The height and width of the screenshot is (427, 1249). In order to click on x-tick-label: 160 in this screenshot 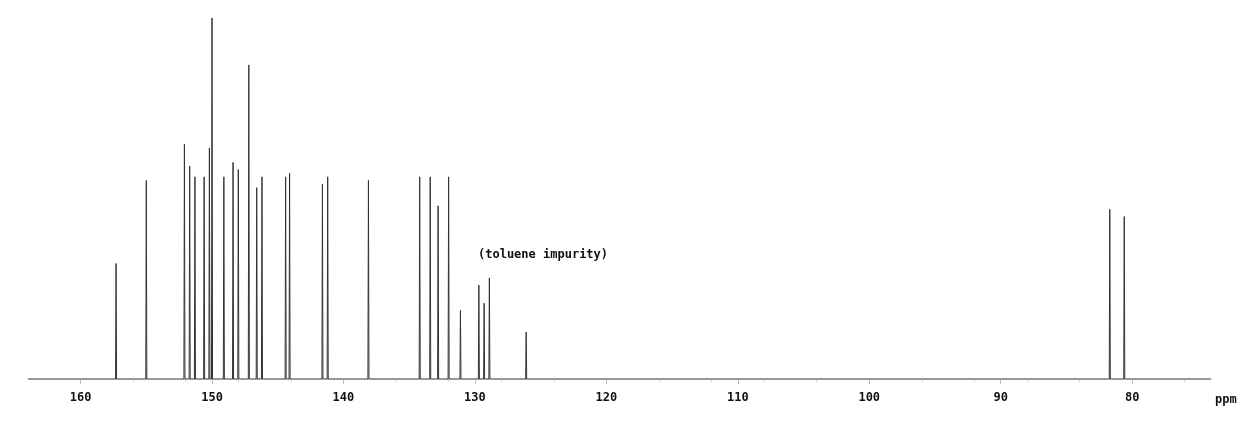, I will do `click(80, 397)`.